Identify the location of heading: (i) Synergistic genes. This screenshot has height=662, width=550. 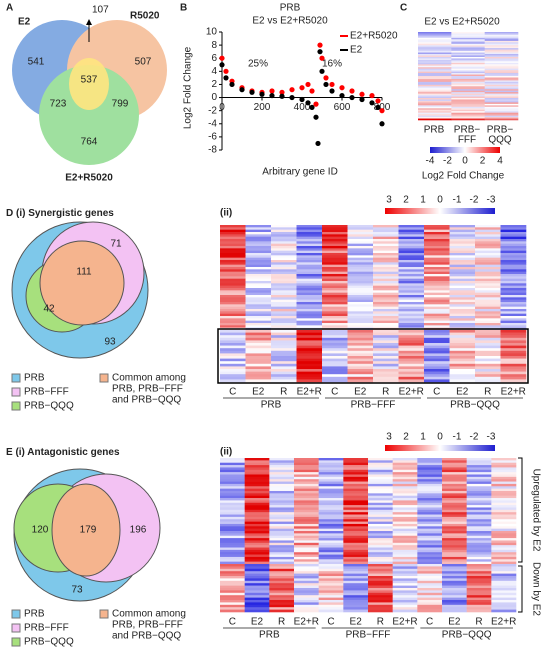
(65, 213).